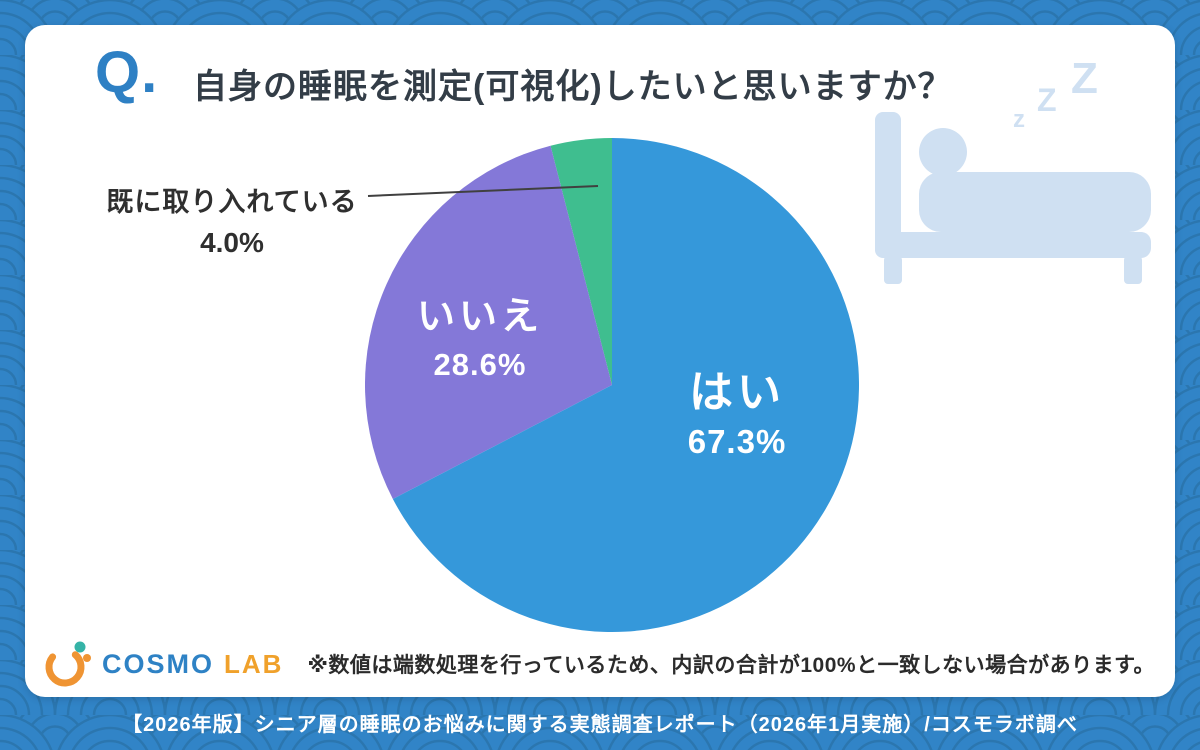  What do you see at coordinates (1047, 100) in the screenshot?
I see `zzz-text-medium: Z` at bounding box center [1047, 100].